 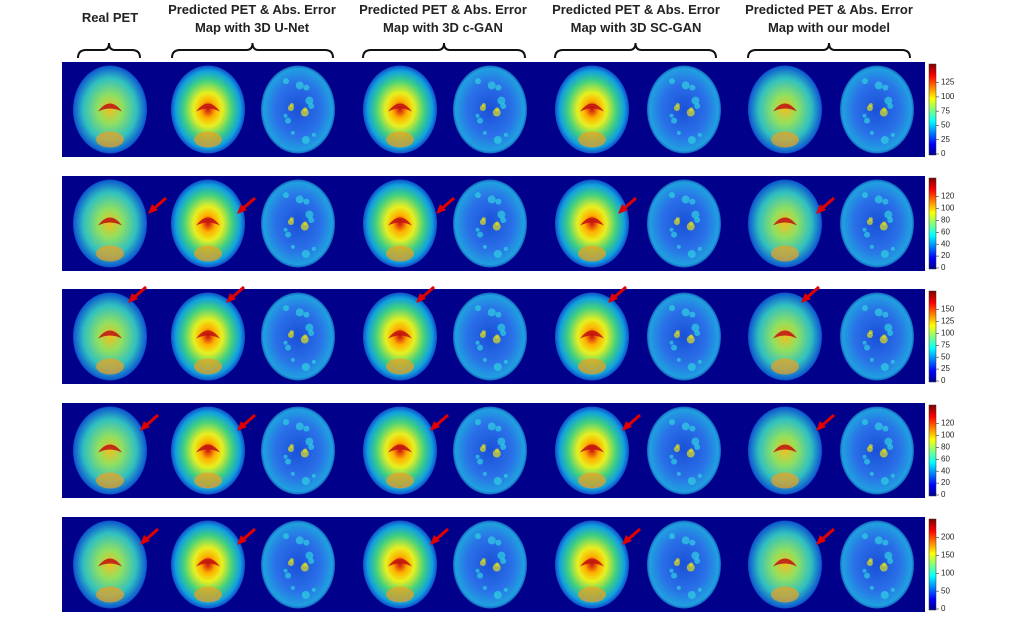 What do you see at coordinates (945, 139) in the screenshot?
I see `colorbar-tick-label: 25` at bounding box center [945, 139].